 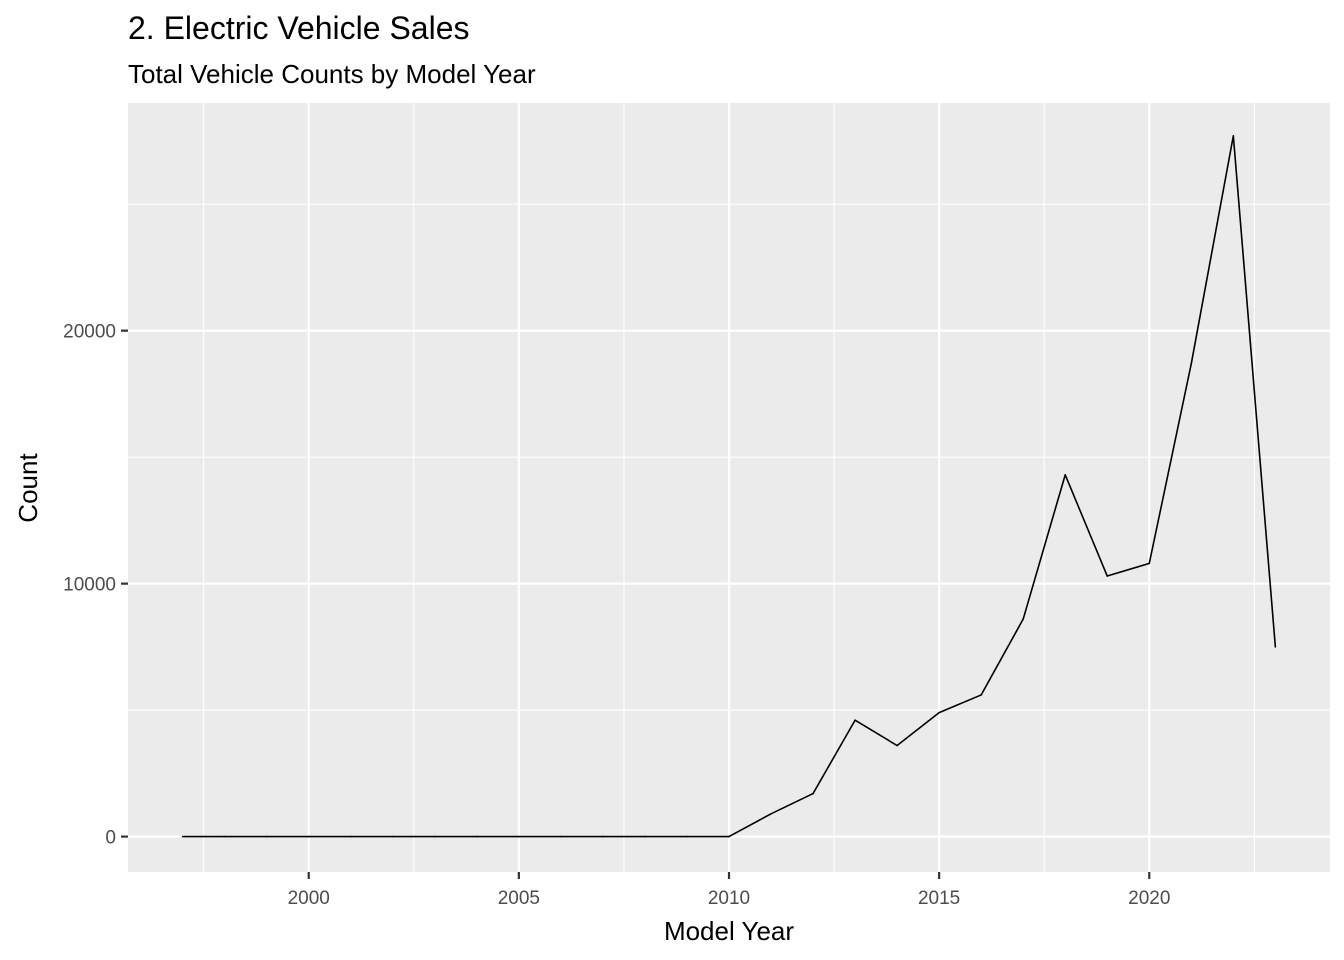 I want to click on x-tick-label: 2000, so click(x=309, y=898).